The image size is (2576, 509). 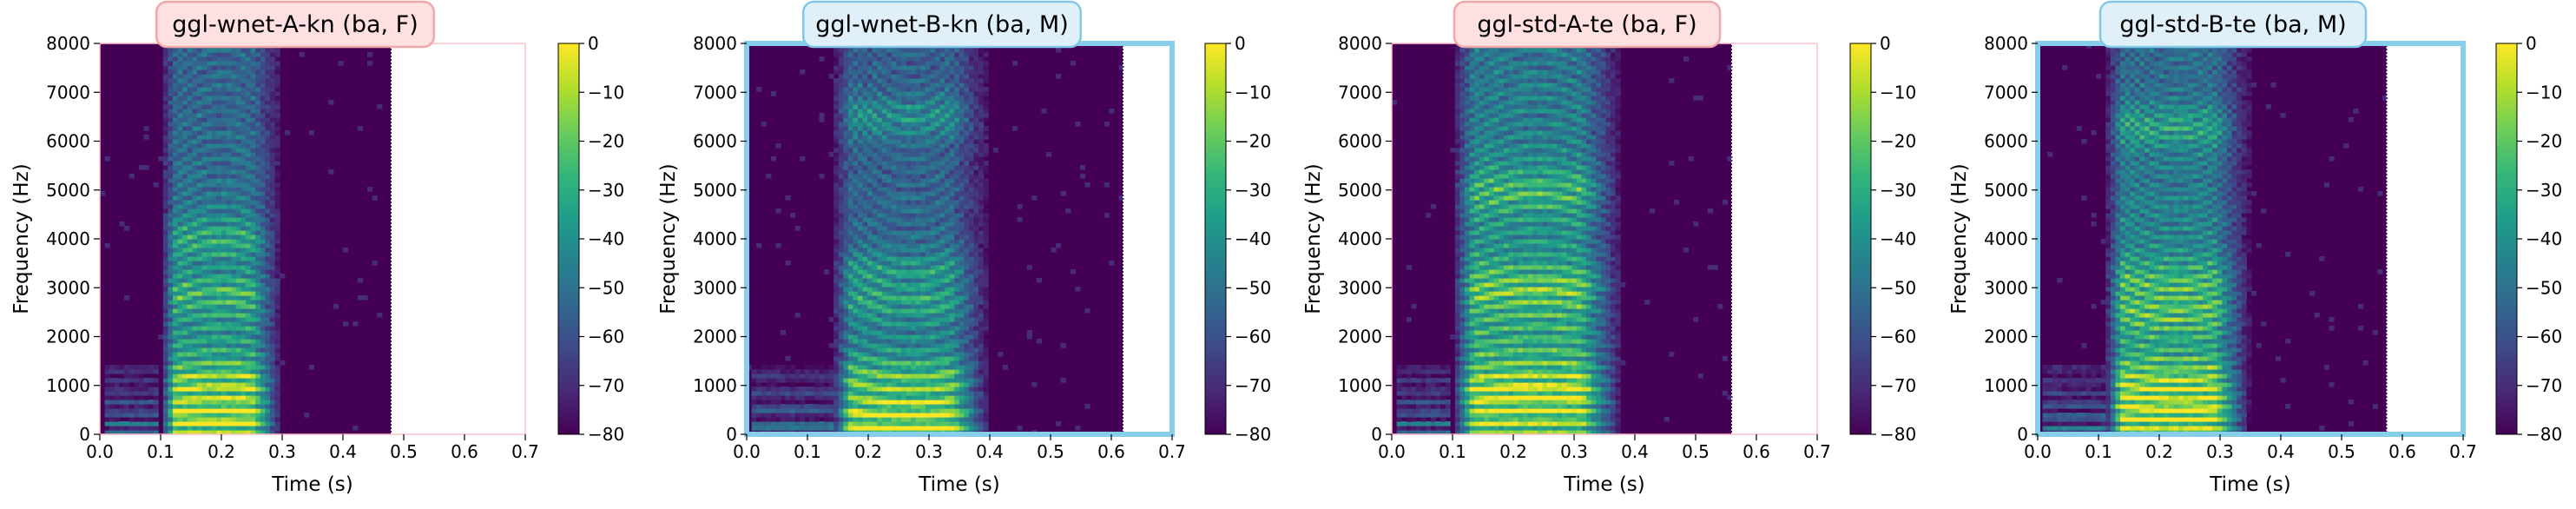 What do you see at coordinates (295, 24) in the screenshot?
I see `chart-title: ggl-wnet-A-kn (ba, F)` at bounding box center [295, 24].